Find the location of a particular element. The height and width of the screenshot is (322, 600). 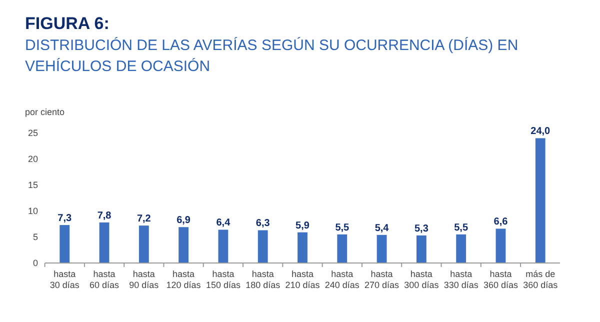

x-tick-label: hasta 240 días is located at coordinates (342, 279).